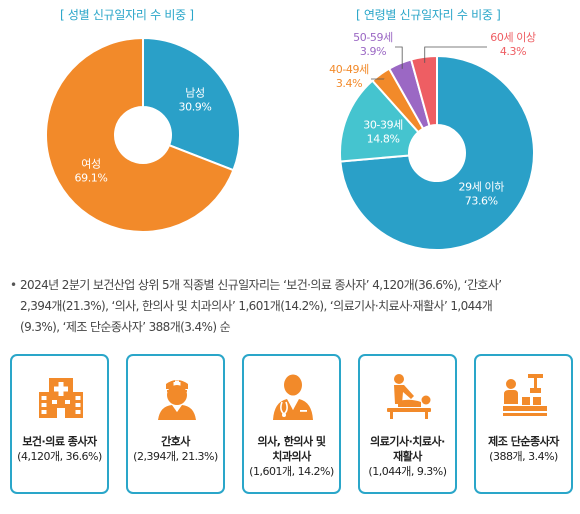 Image resolution: width=580 pixels, height=514 pixels. What do you see at coordinates (523, 441) in the screenshot?
I see `card-name: 제조 단순종사자` at bounding box center [523, 441].